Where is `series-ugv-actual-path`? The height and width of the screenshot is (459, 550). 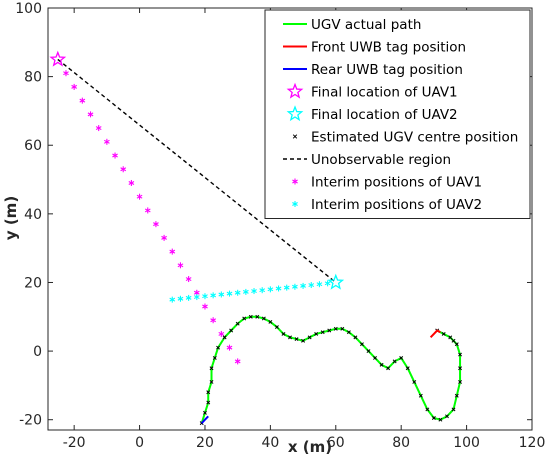
series-ugv-actual-path is located at coordinates (331, 369).